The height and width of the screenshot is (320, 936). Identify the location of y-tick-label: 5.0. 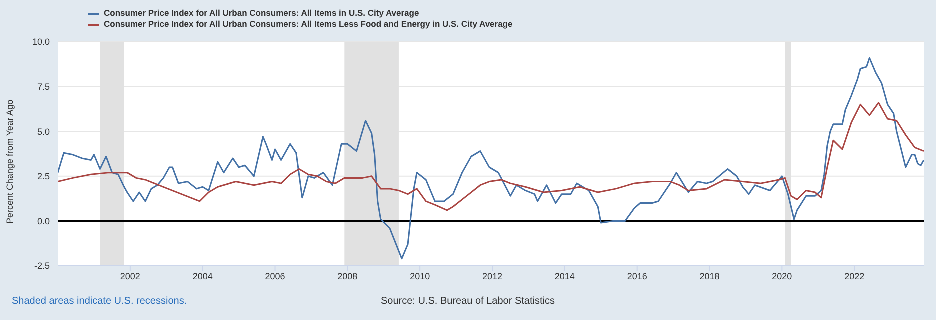
(43, 131).